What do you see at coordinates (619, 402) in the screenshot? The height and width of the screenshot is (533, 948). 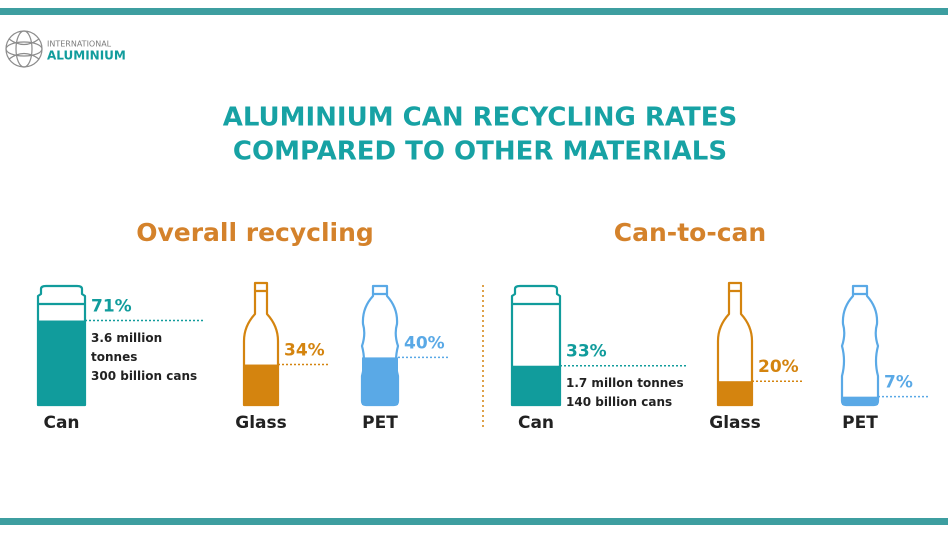 I see `annotation: 140 billion cans` at bounding box center [619, 402].